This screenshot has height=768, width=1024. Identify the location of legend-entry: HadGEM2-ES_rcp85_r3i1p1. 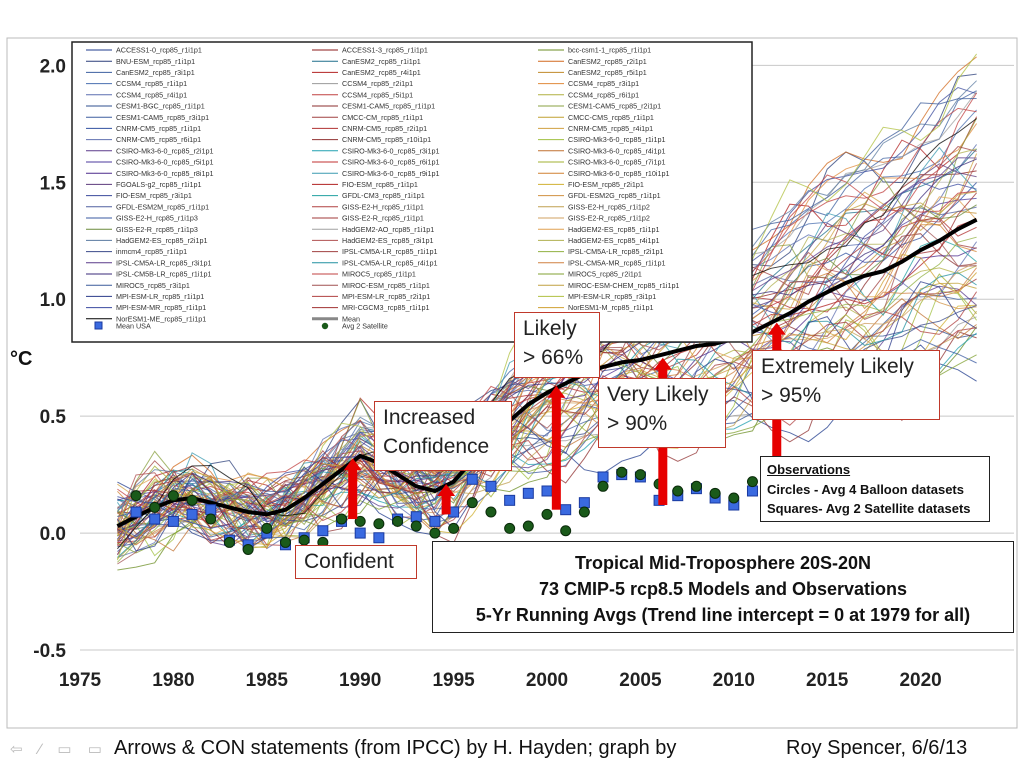
(388, 240).